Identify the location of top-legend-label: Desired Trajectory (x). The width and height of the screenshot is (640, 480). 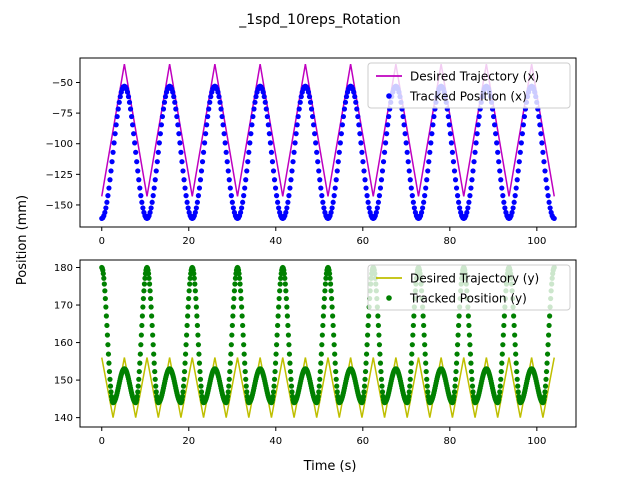
(474, 77).